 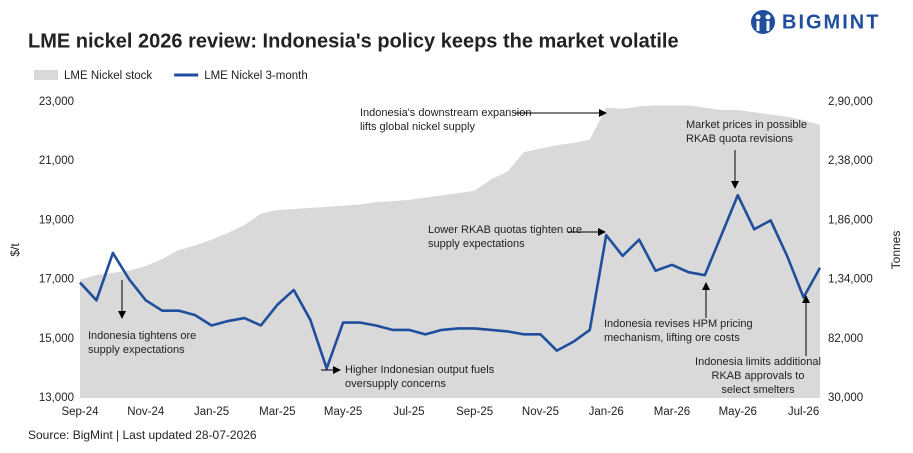 What do you see at coordinates (395, 384) in the screenshot?
I see `annotation-text: oversupply concerns` at bounding box center [395, 384].